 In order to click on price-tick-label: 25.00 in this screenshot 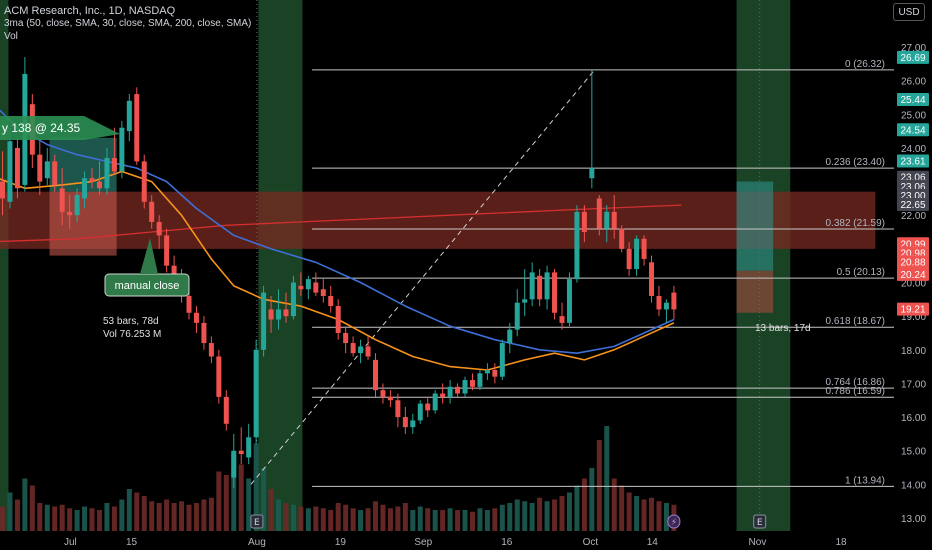, I will do `click(913, 115)`.